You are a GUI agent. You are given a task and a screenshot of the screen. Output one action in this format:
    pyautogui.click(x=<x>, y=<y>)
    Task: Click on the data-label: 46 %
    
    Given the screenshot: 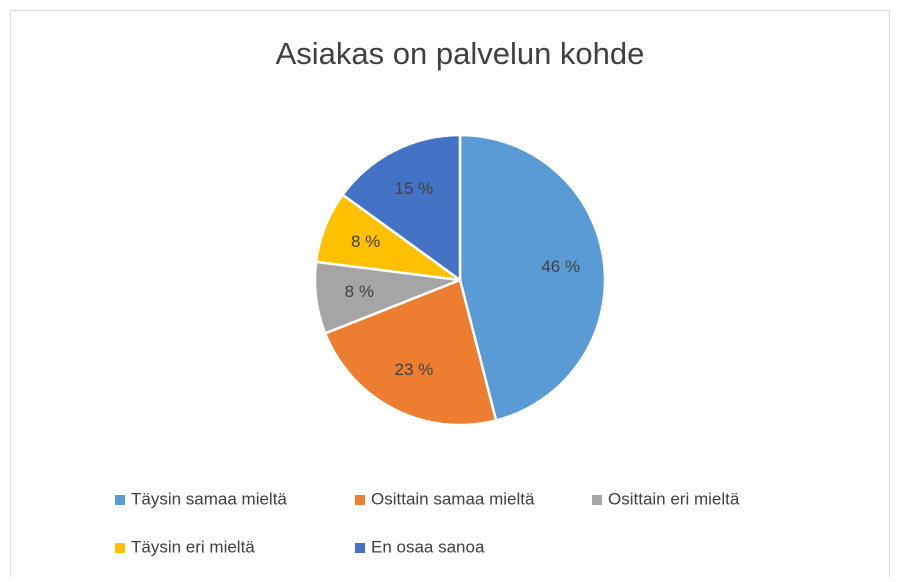 What is the action you would take?
    pyautogui.click(x=560, y=266)
    